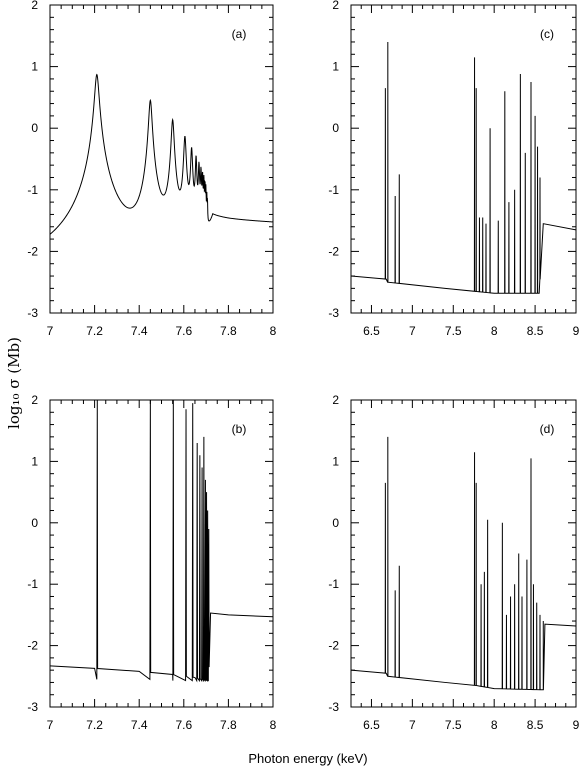  I want to click on x-axis-title: Photon energy (keV), so click(307, 758).